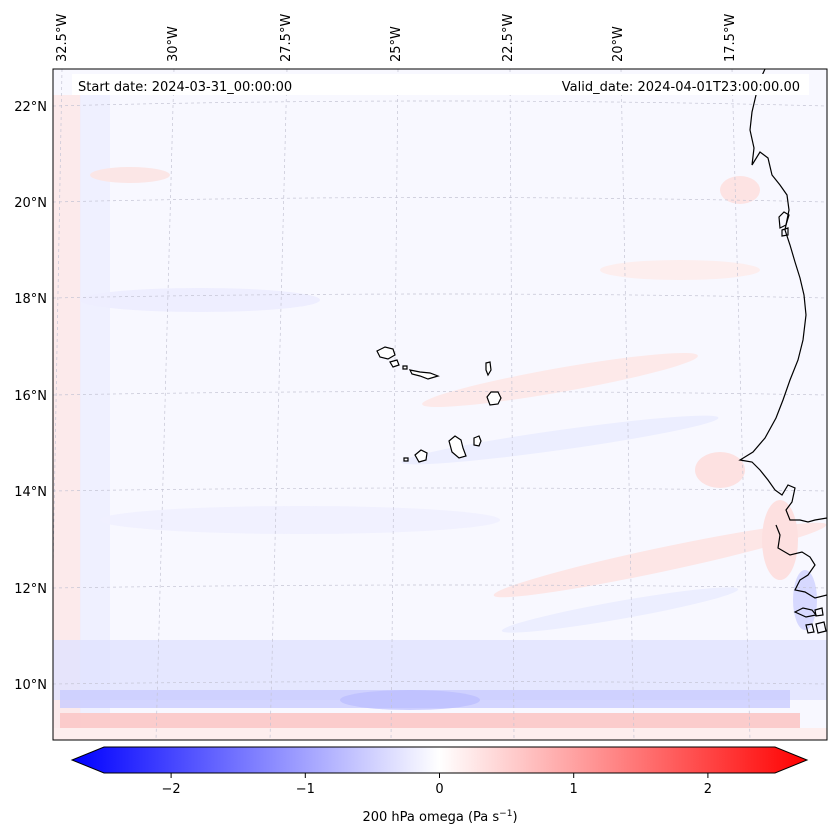  I want to click on lat-label: 12°N, so click(30, 589).